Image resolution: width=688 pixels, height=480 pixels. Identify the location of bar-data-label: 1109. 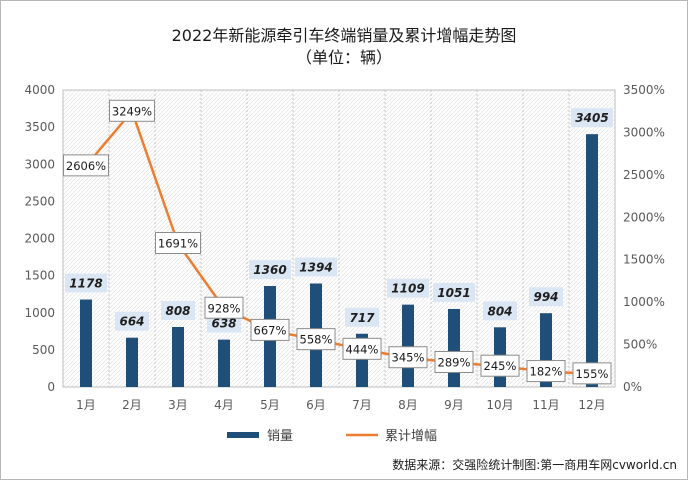
(408, 288).